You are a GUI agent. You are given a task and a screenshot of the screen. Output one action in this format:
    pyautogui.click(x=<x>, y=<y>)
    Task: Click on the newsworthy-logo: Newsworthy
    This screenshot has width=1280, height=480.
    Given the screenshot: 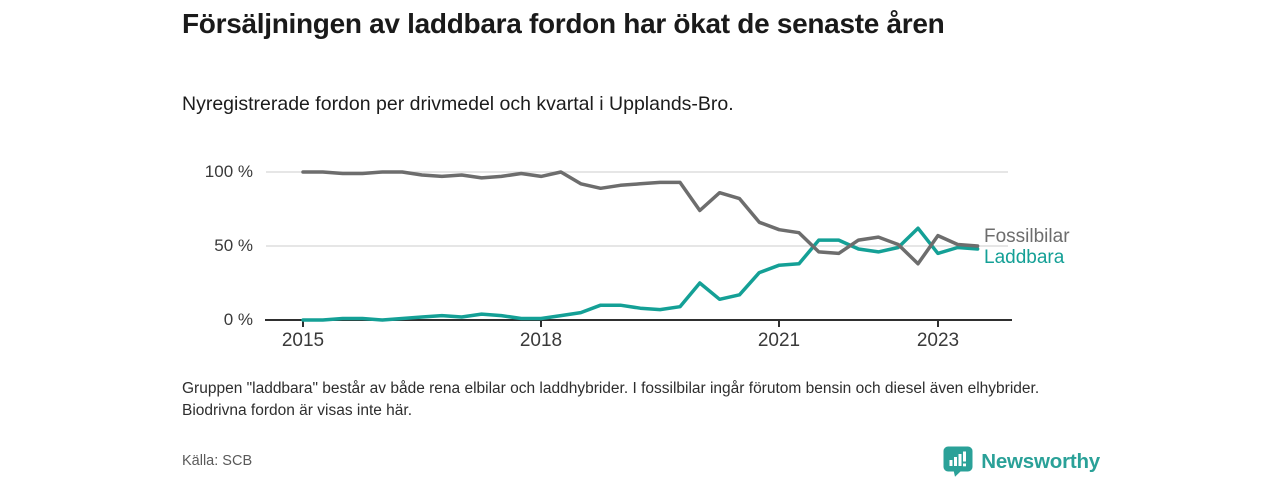 What is the action you would take?
    pyautogui.click(x=1021, y=461)
    